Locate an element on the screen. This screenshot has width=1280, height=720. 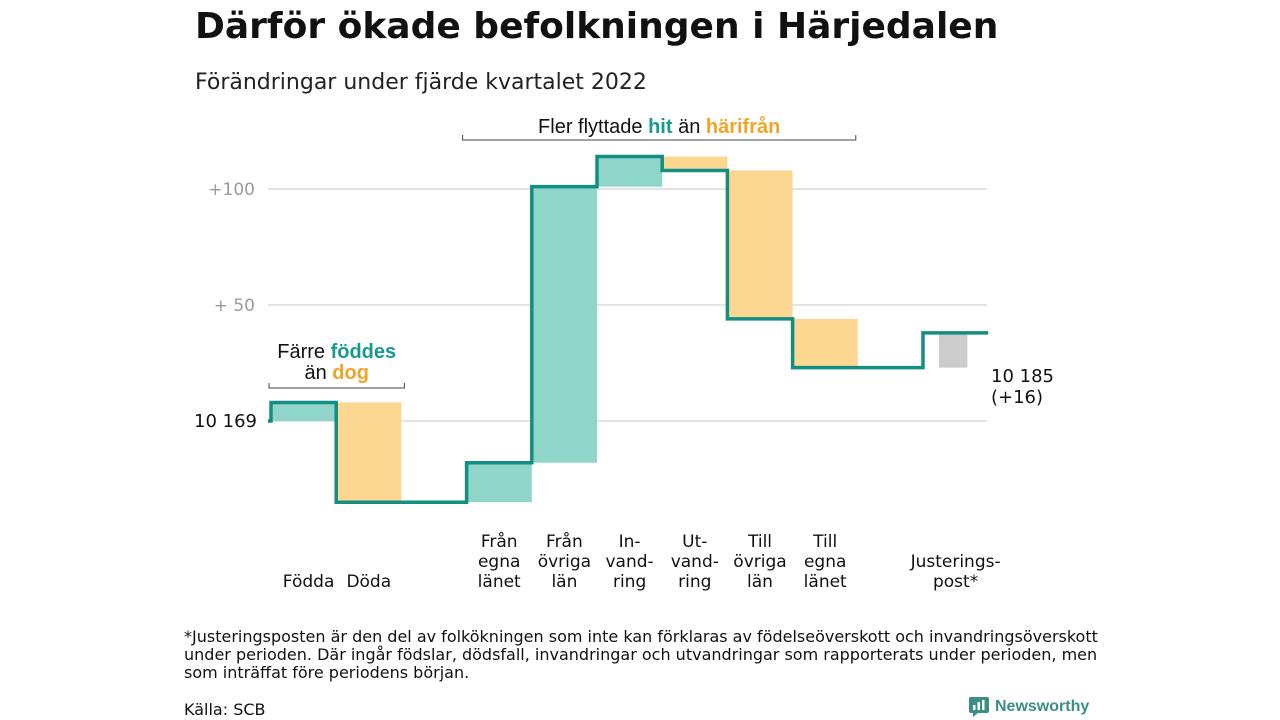
category-label: Ut- is located at coordinates (694, 542).